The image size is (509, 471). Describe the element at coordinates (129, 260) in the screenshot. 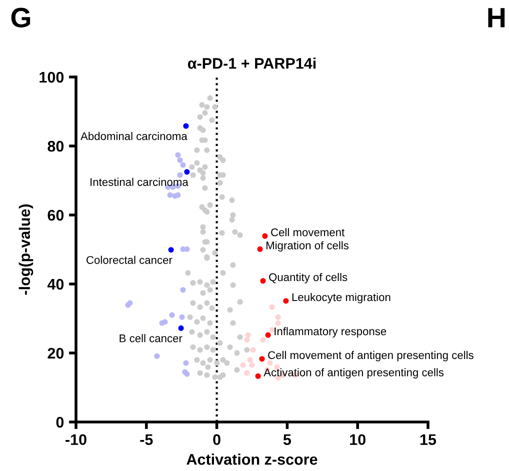

I see `annotation: Colorectal cancer` at that location.